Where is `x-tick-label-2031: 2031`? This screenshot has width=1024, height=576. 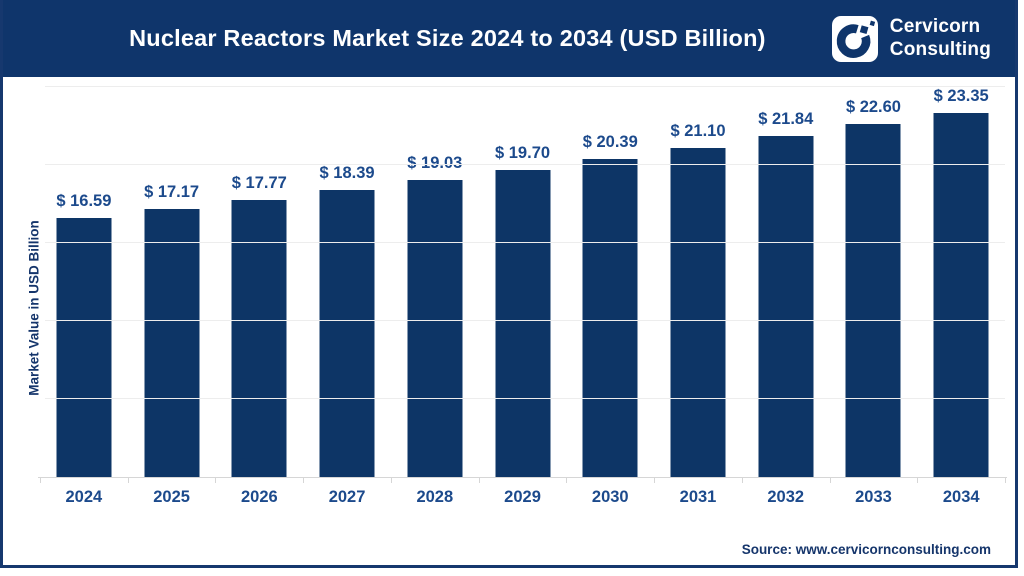 x-tick-label-2031: 2031 is located at coordinates (698, 497).